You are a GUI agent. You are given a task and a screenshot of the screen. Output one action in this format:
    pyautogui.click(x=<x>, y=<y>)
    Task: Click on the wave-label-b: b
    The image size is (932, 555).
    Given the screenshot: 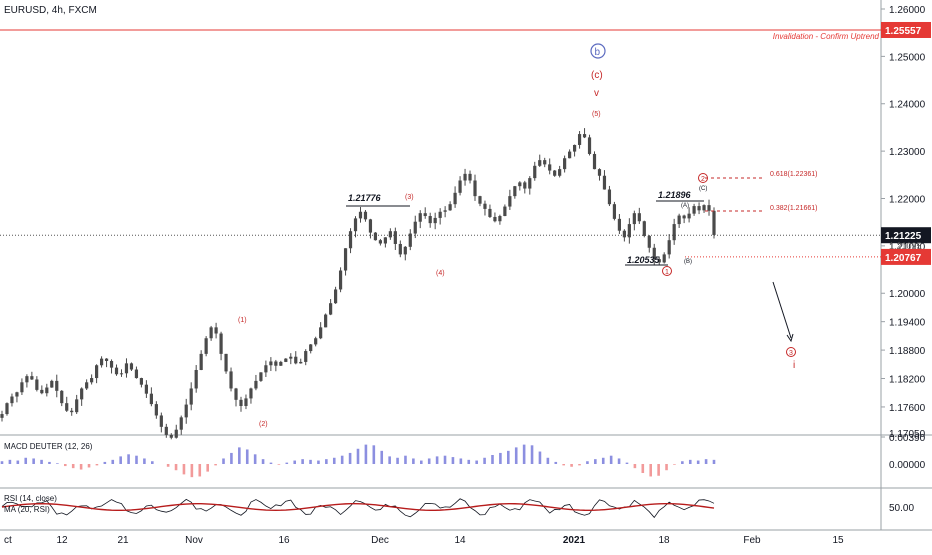 What is the action you would take?
    pyautogui.click(x=598, y=52)
    